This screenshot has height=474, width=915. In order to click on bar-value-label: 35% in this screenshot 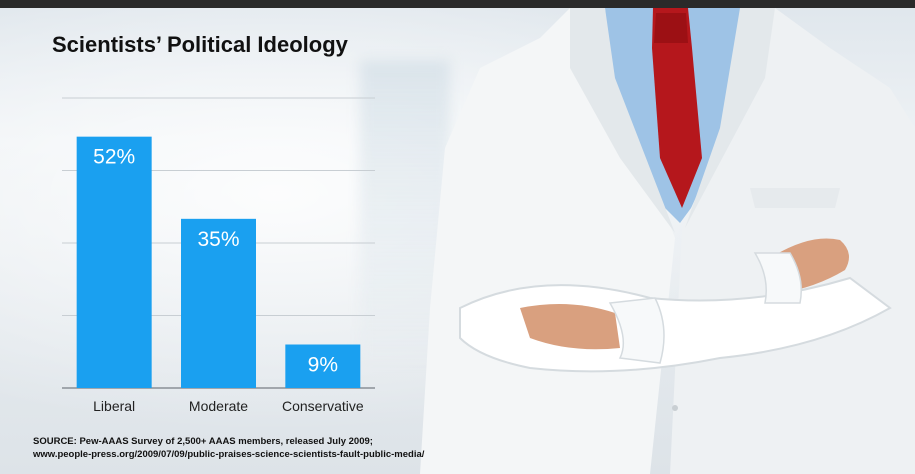, I will do `click(218, 239)`.